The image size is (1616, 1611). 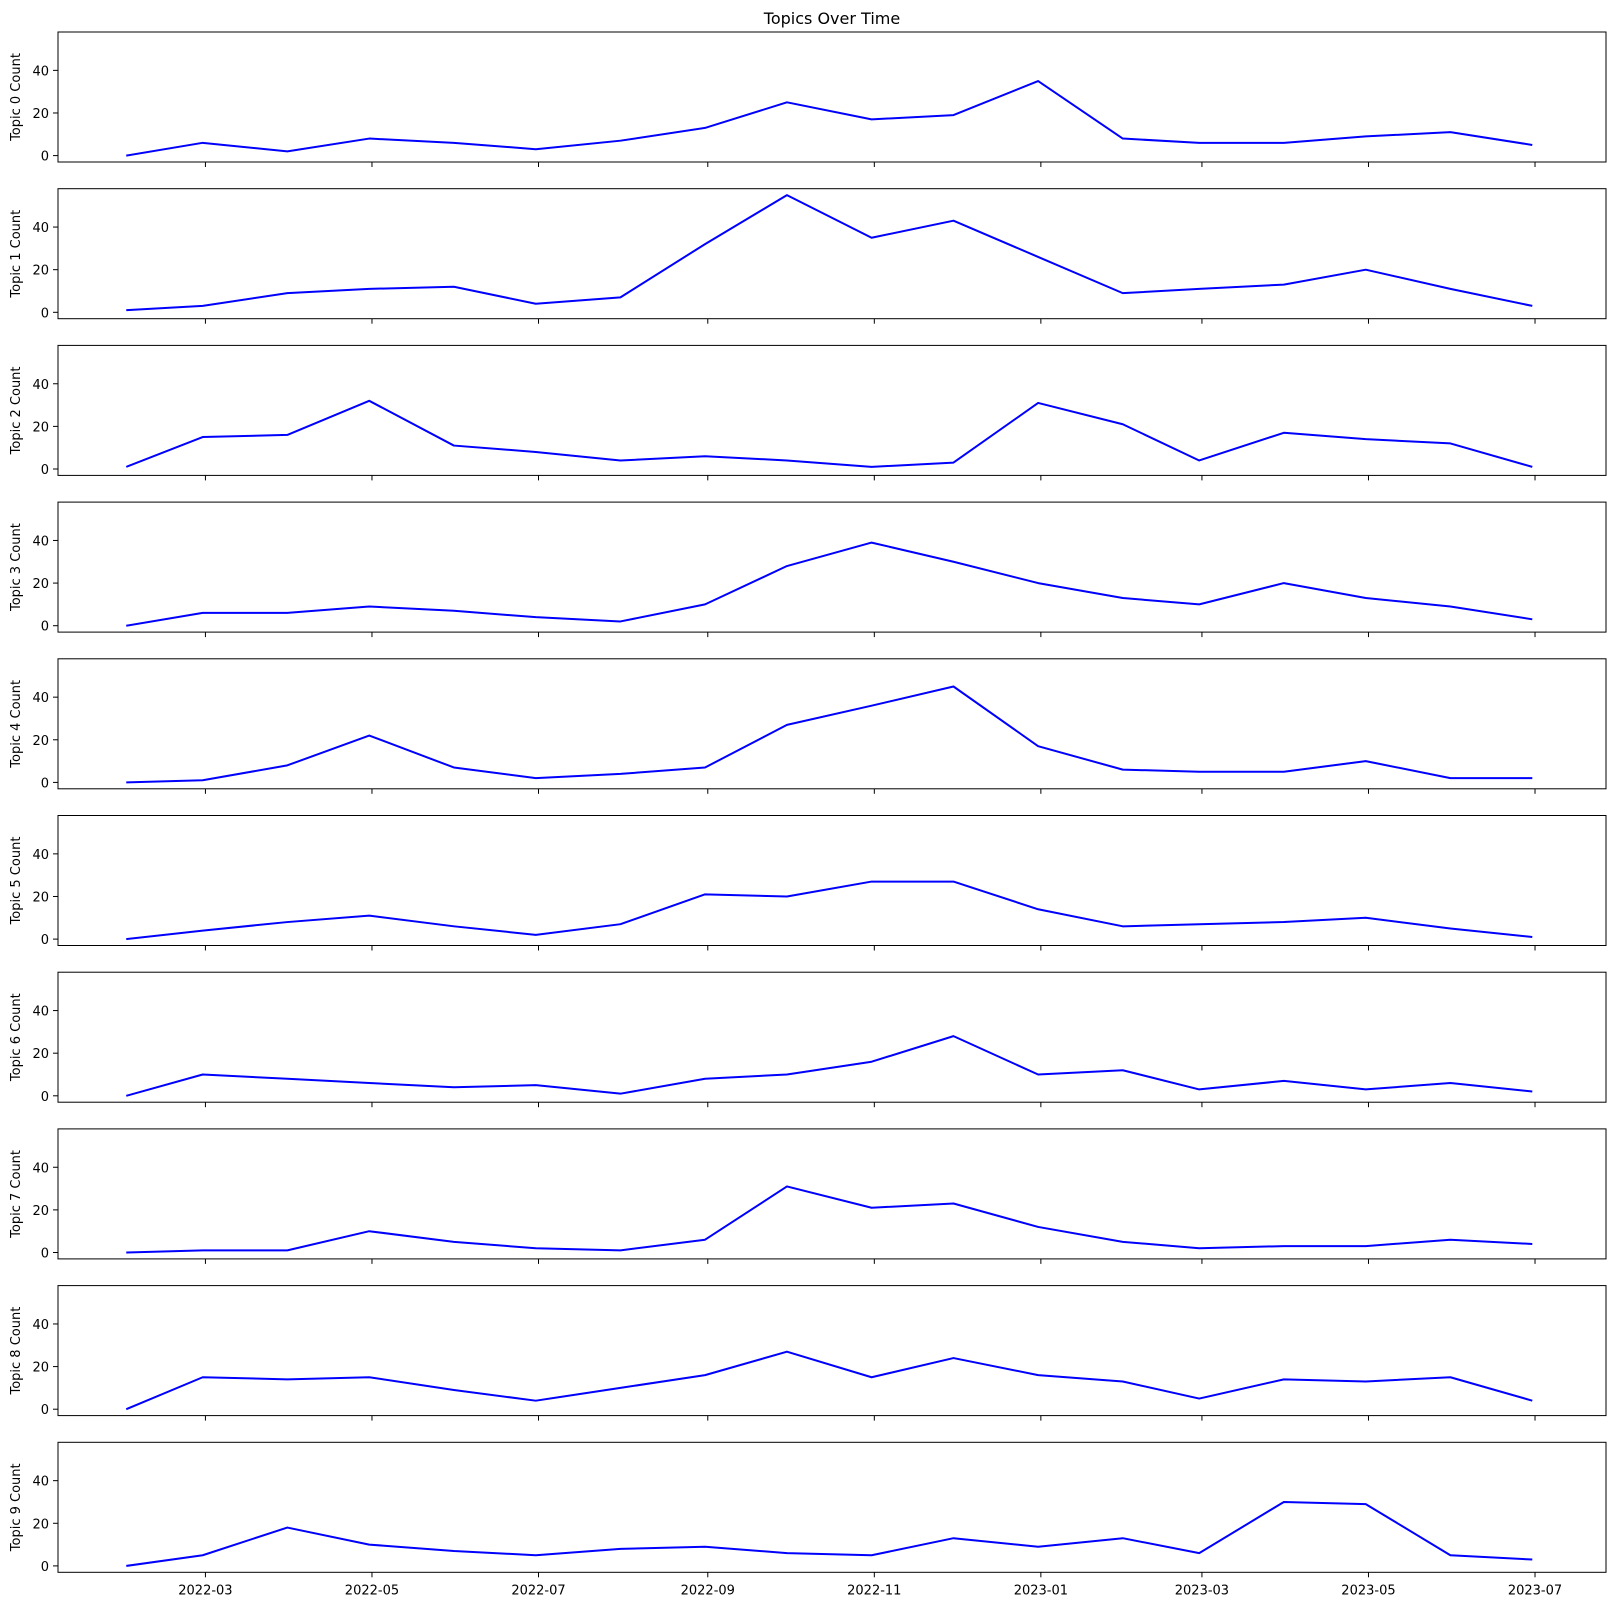 I want to click on y-axis-label: Topic 9 Count, so click(x=16, y=1507).